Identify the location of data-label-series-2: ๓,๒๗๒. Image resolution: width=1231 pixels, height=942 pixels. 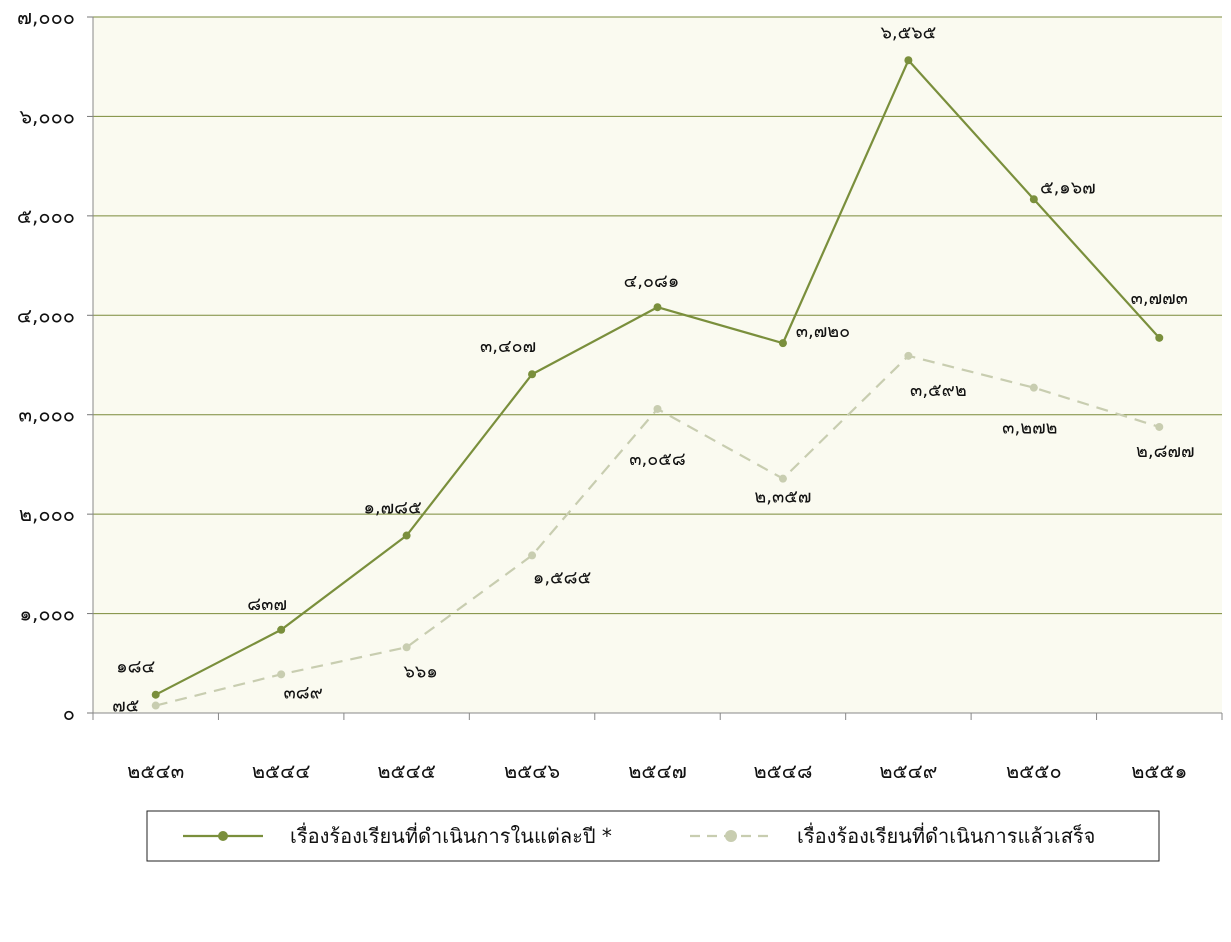
(1029, 428).